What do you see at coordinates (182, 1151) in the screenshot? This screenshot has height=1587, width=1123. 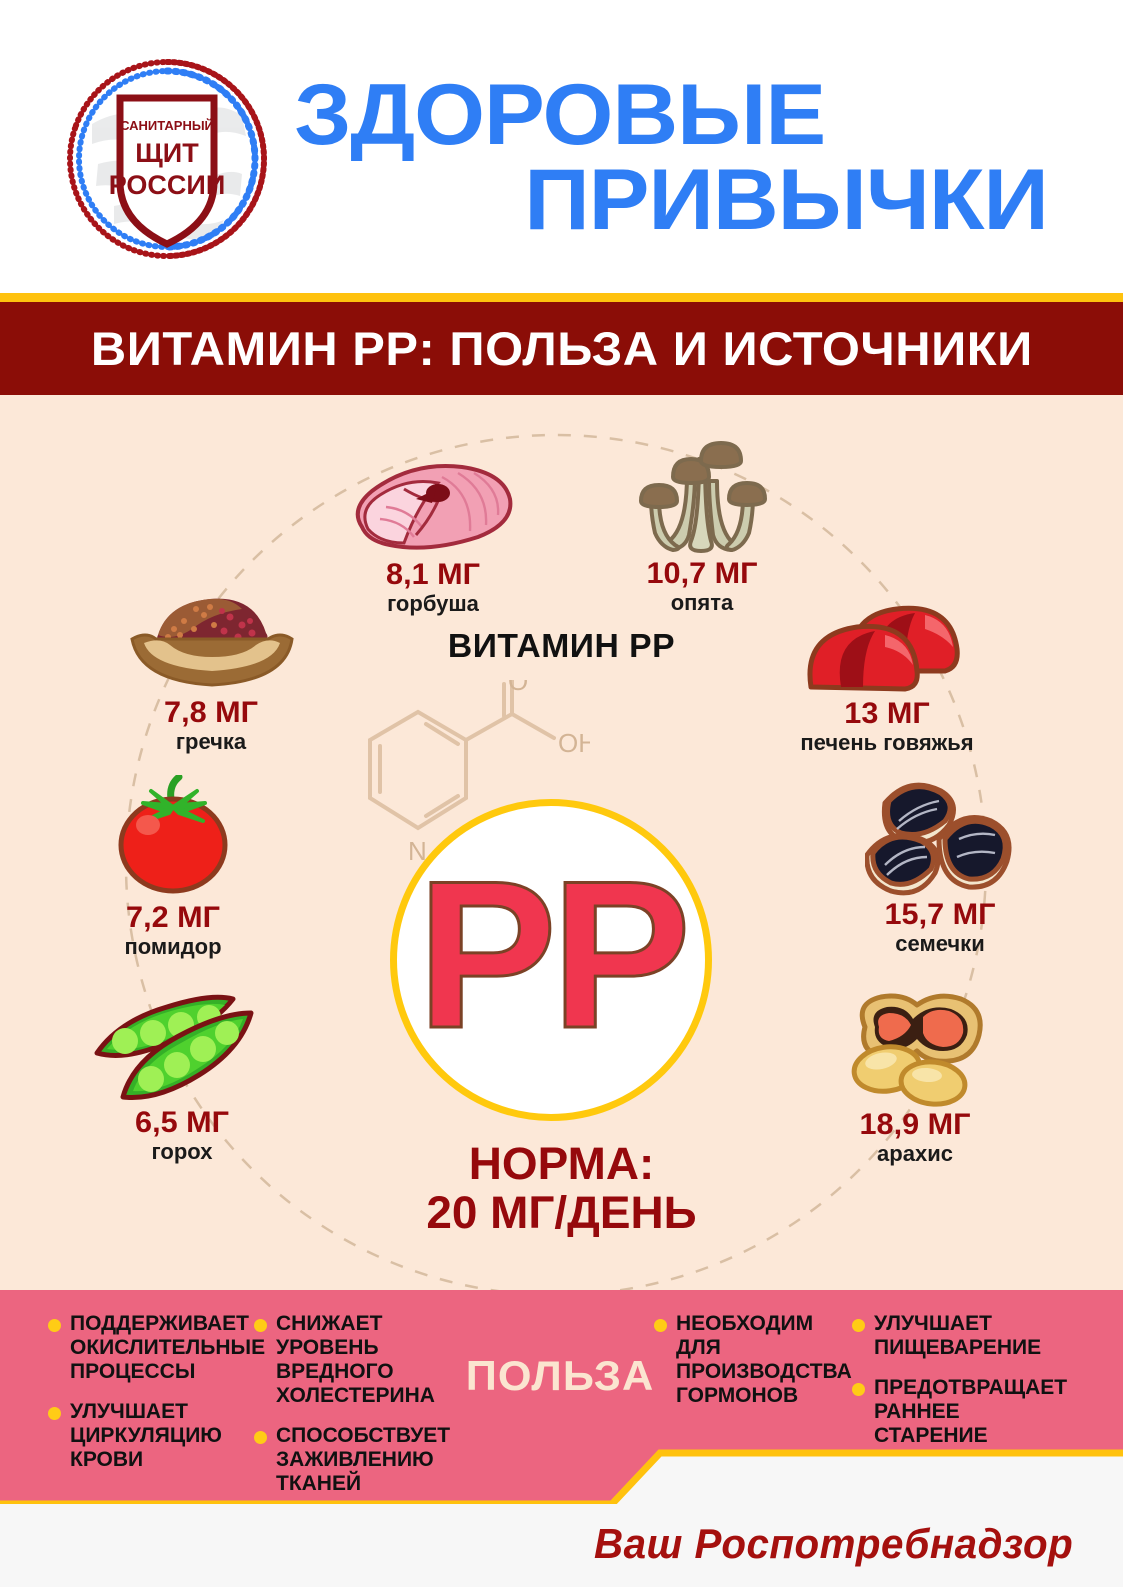 I see `food-name: горох` at bounding box center [182, 1151].